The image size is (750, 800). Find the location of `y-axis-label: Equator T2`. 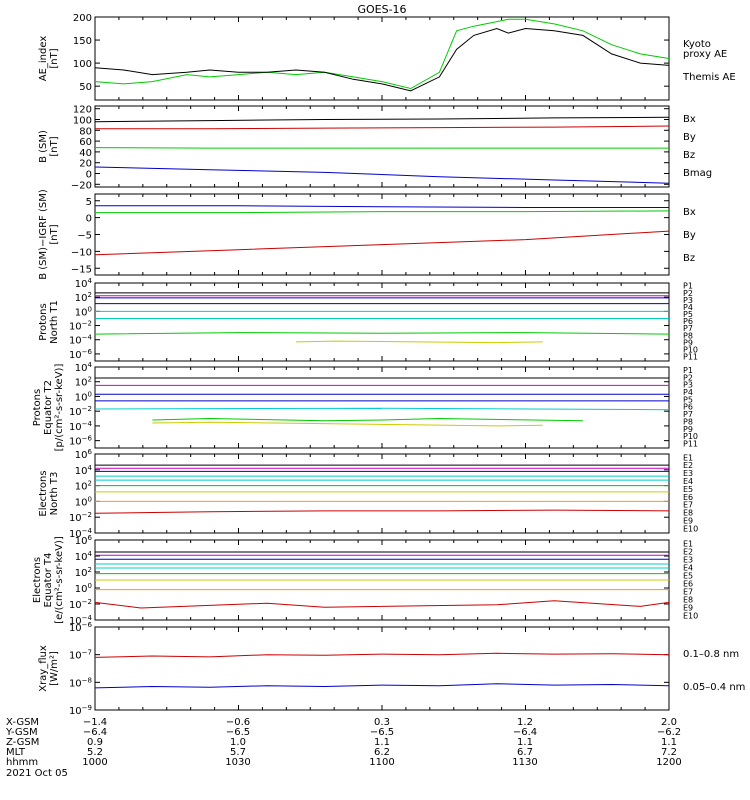

y-axis-label: Equator T2 is located at coordinates (48, 407).